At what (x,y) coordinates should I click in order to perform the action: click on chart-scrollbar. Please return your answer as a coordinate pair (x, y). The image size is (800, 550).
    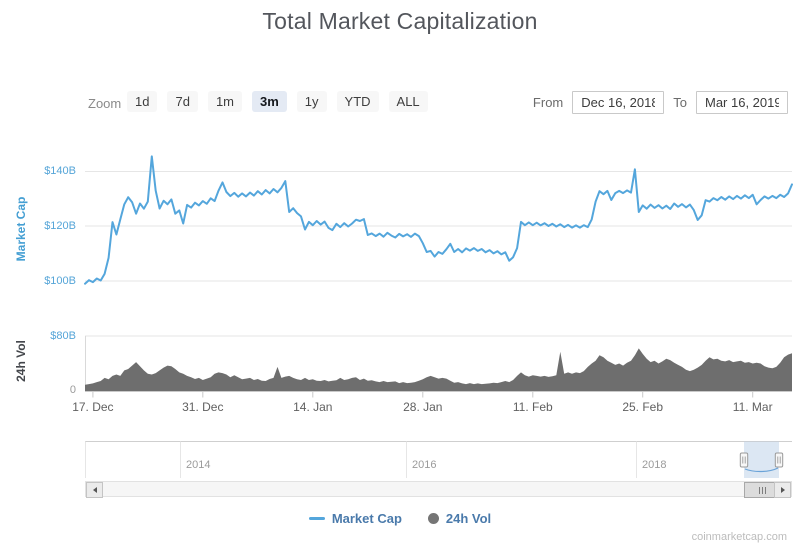
    Looking at the image, I should click on (438, 489).